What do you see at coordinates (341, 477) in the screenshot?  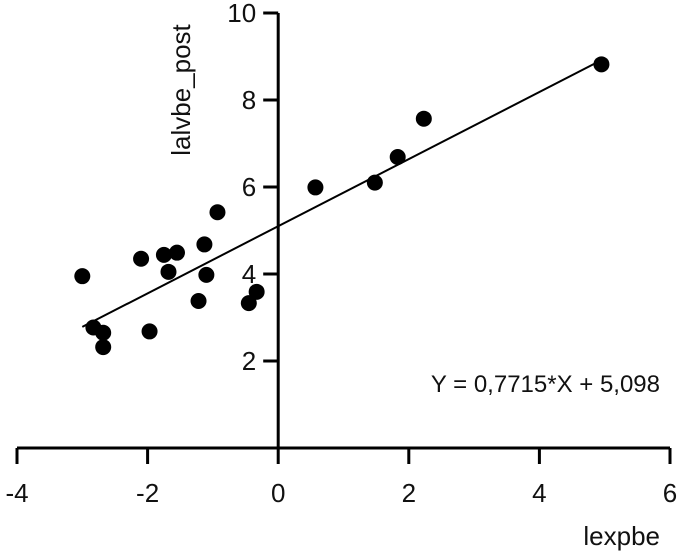 I see `x-axis: -4 -2 0 2 4 6` at bounding box center [341, 477].